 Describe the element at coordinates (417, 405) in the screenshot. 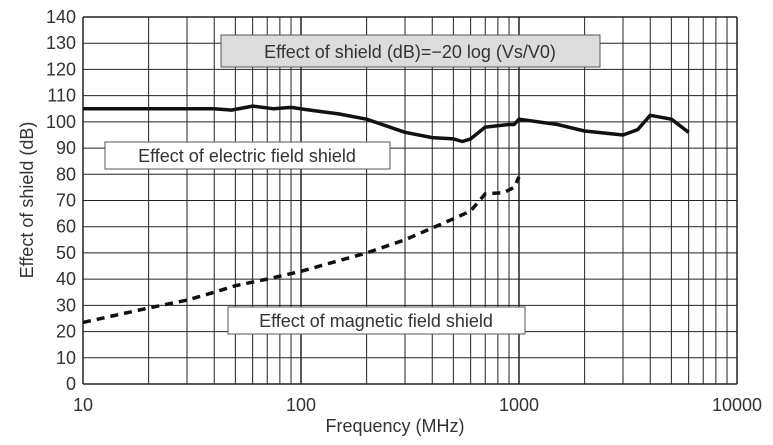

I see `x-tick-labels: 10 100 1000 10000` at that location.